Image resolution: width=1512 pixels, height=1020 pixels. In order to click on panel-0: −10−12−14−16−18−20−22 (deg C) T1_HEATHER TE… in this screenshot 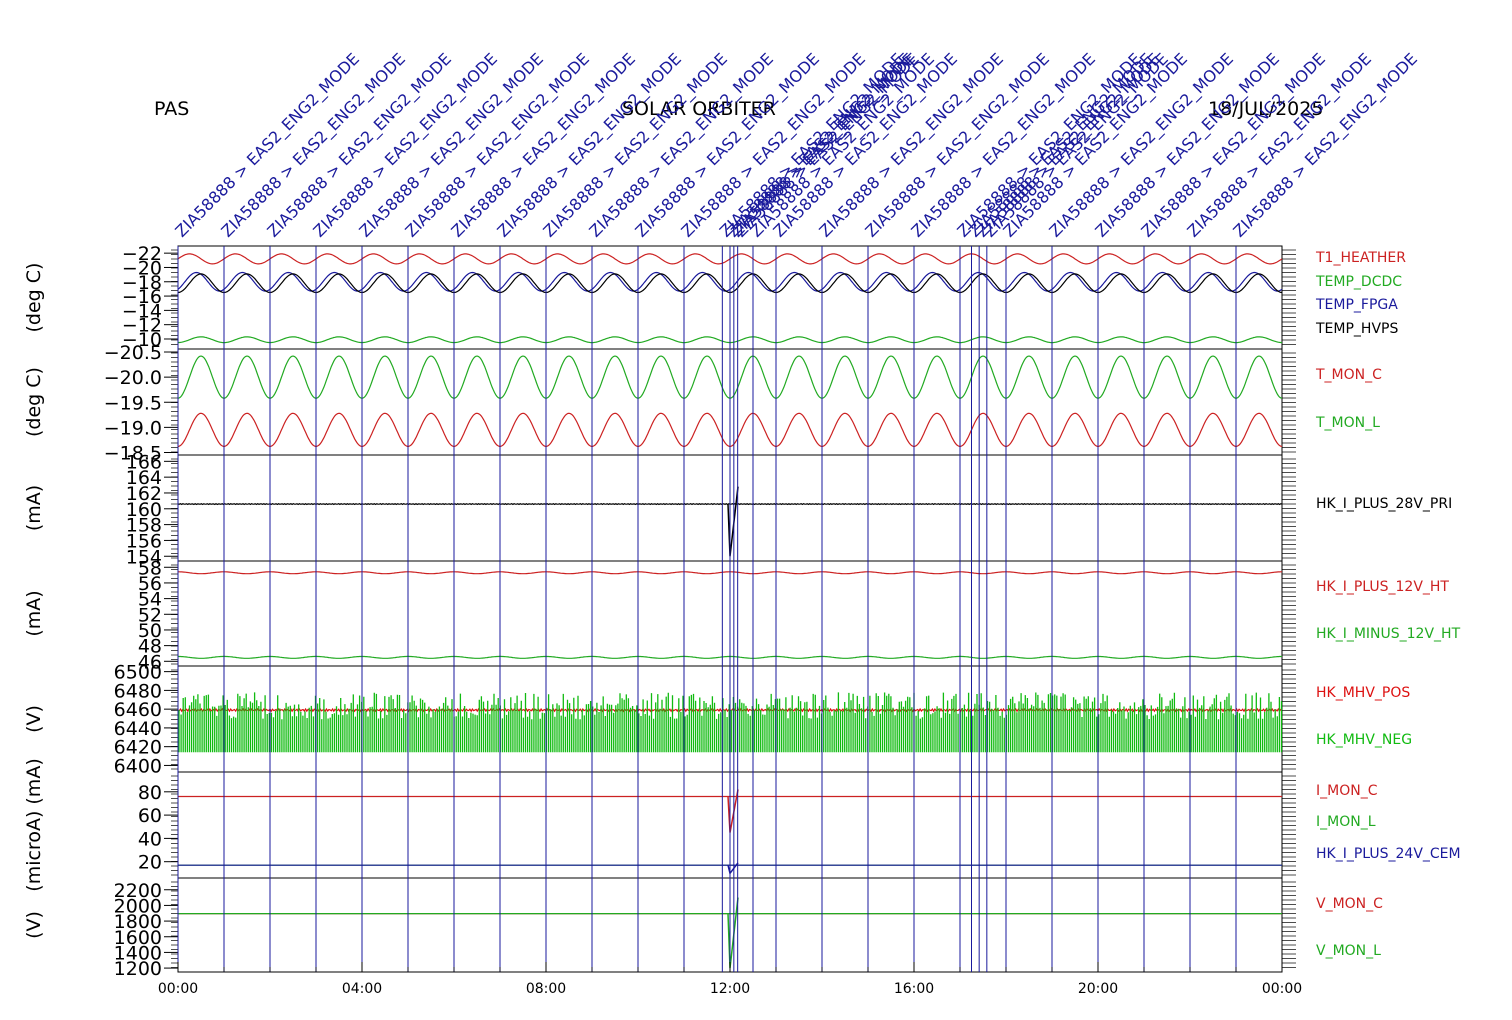, I will do `click(714, 297)`.